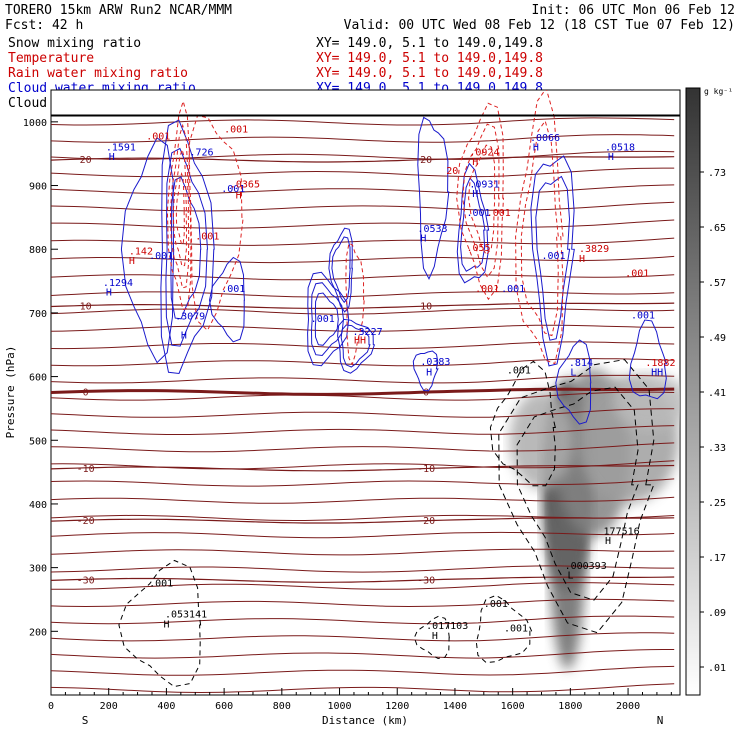  What do you see at coordinates (426, 393) in the screenshot?
I see `isotherm-label: 0` at bounding box center [426, 393].